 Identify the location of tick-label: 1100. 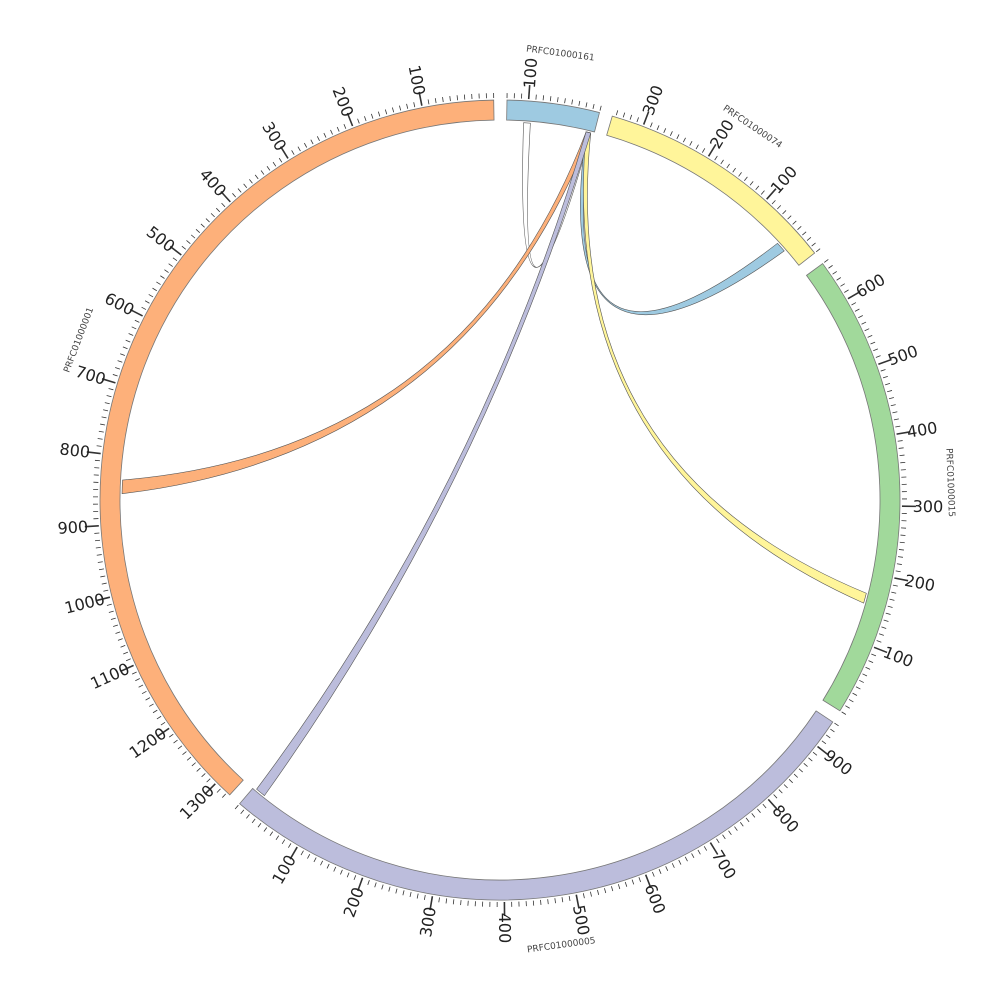
(109, 676).